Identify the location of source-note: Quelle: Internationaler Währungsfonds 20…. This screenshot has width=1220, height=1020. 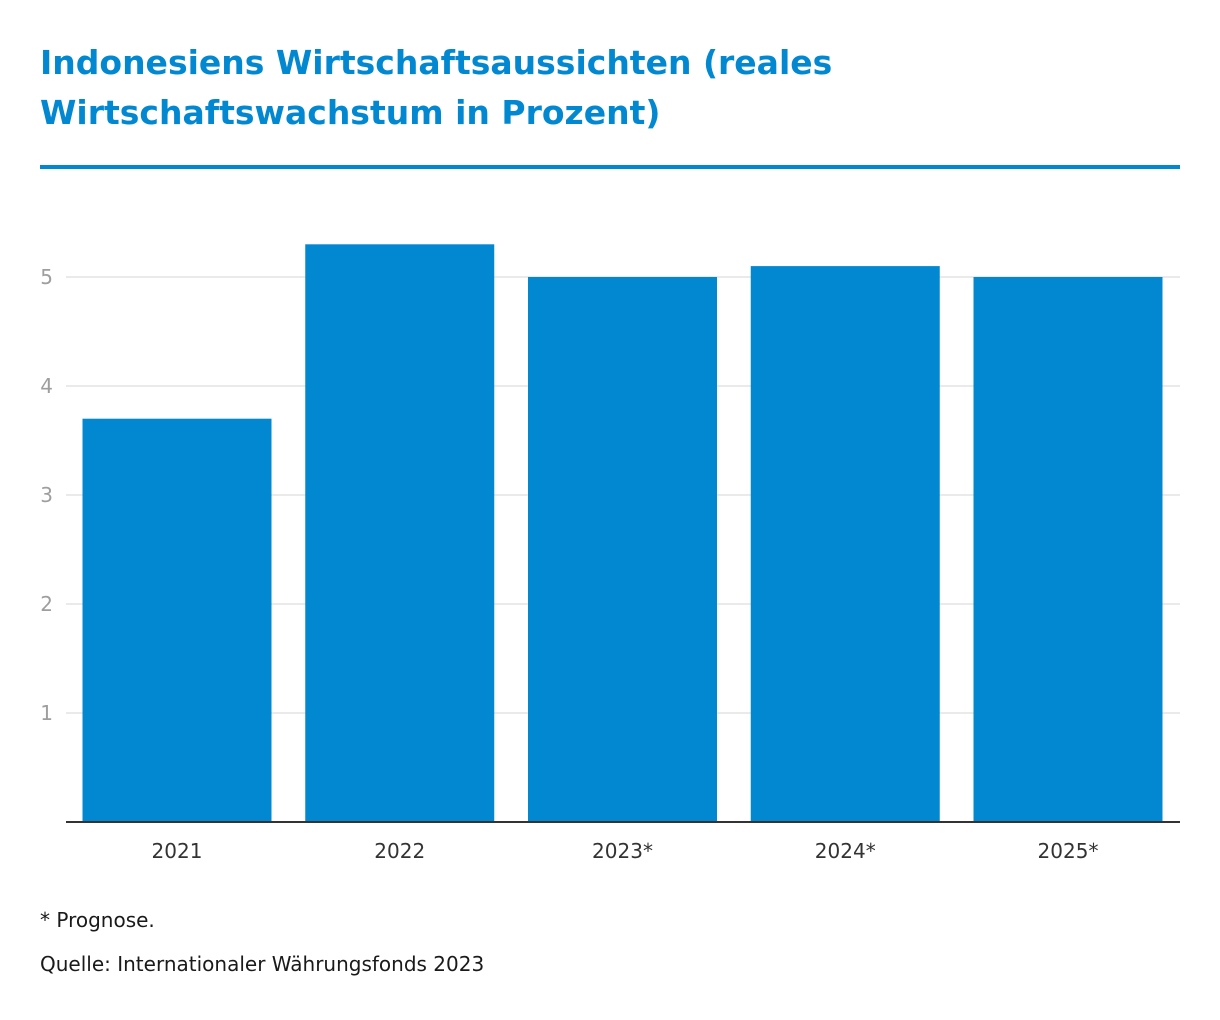
(262, 964).